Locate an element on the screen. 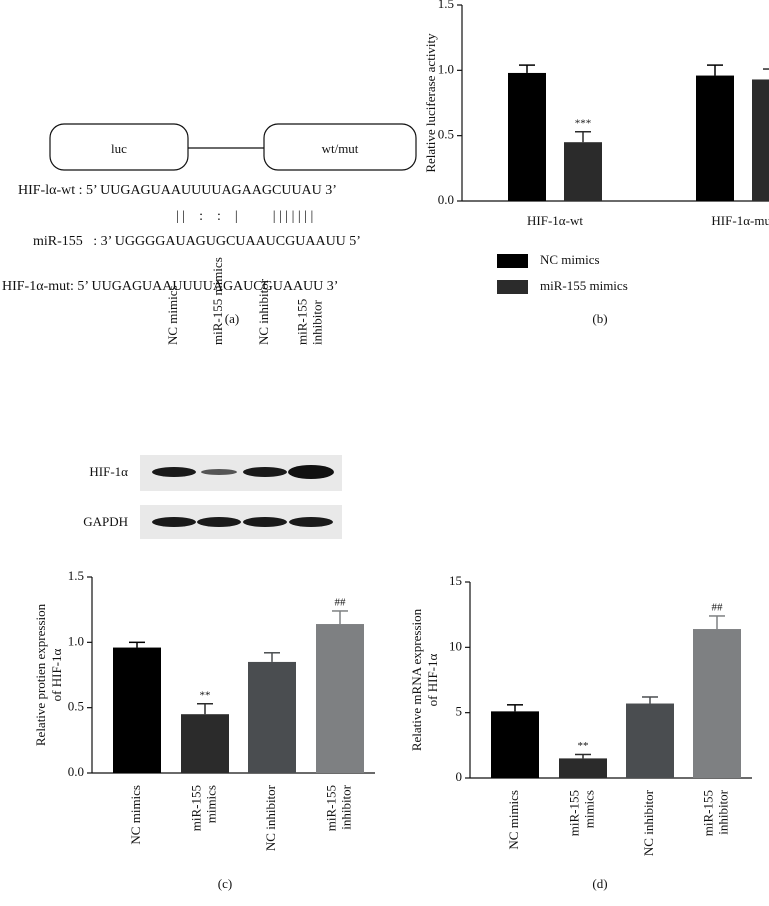 The height and width of the screenshot is (906, 769). y-axis-label: Relative mRNA expression is located at coordinates (416, 679).